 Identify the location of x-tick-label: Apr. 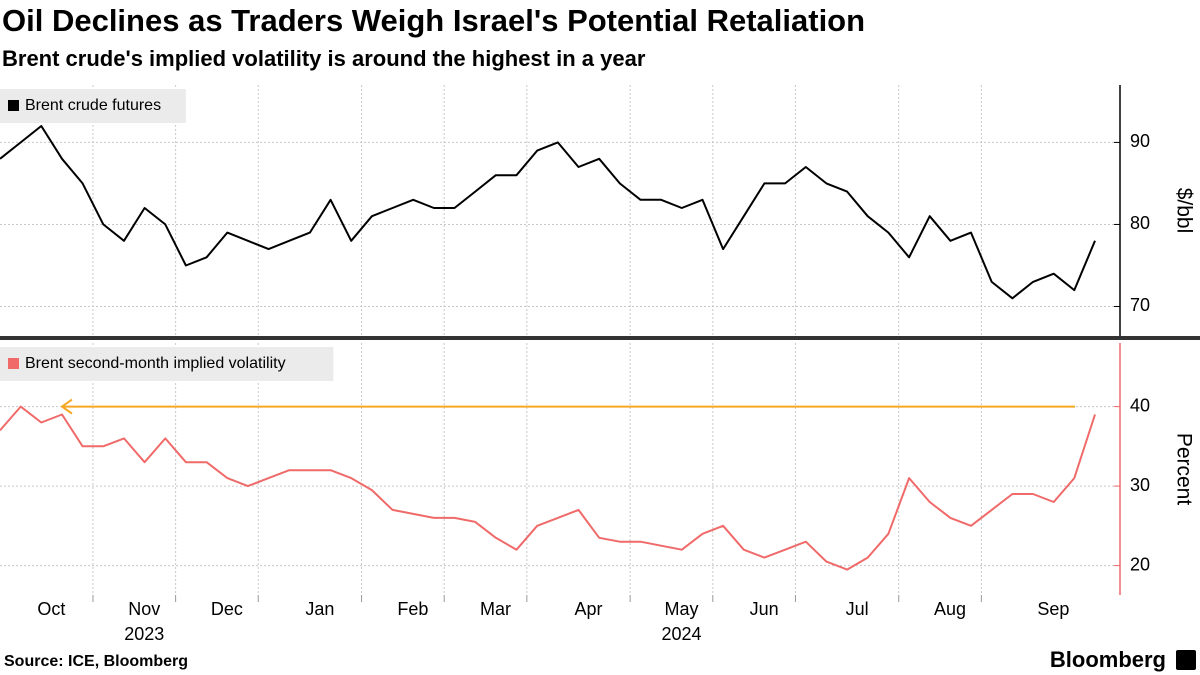
(588, 609).